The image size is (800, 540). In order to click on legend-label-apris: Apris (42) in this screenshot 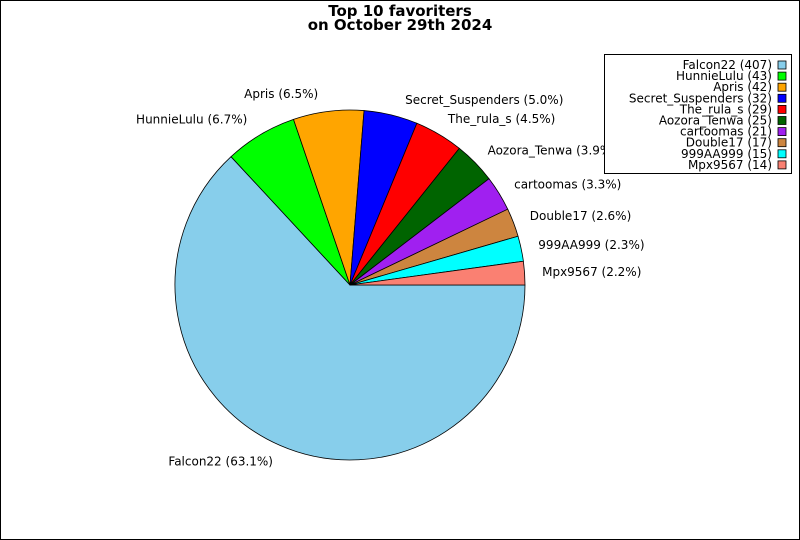, I will do `click(742, 87)`.